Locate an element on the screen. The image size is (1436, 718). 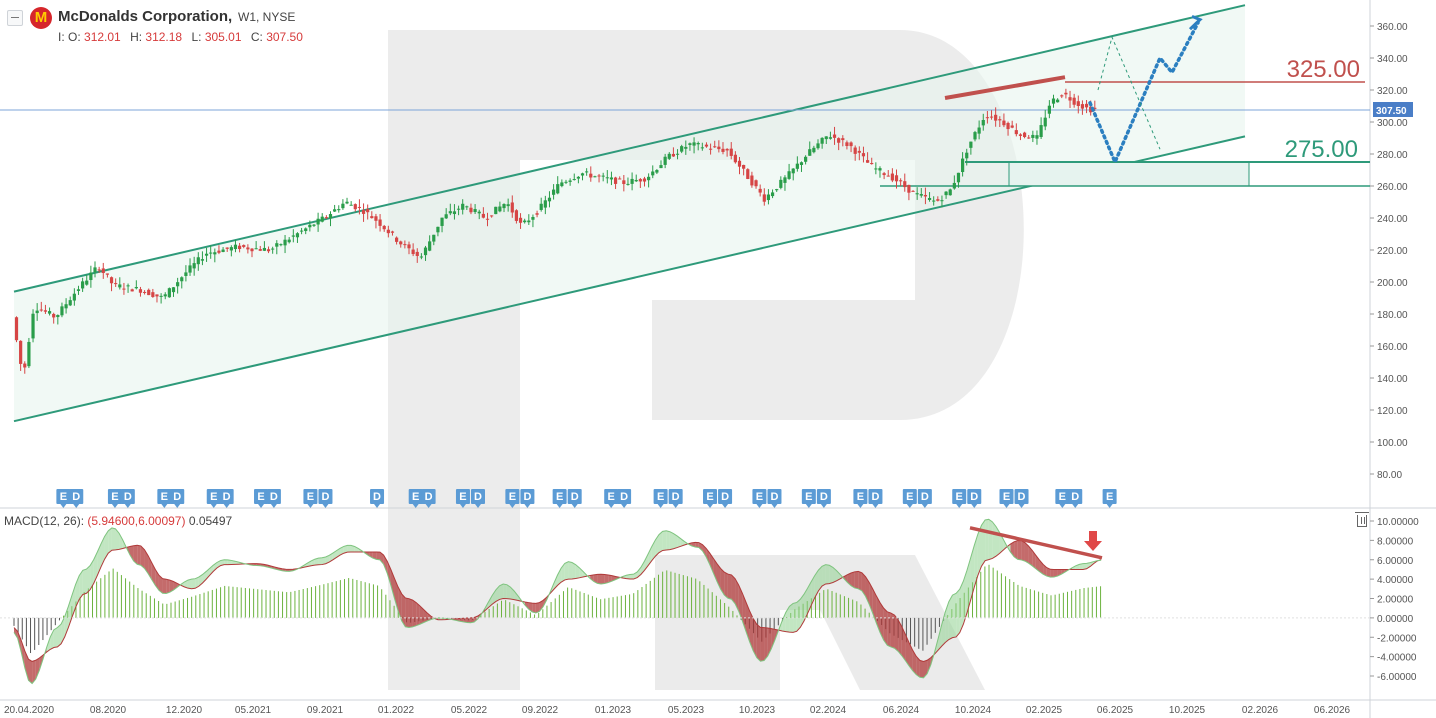
x-tick-label: 02.2024 is located at coordinates (828, 710).